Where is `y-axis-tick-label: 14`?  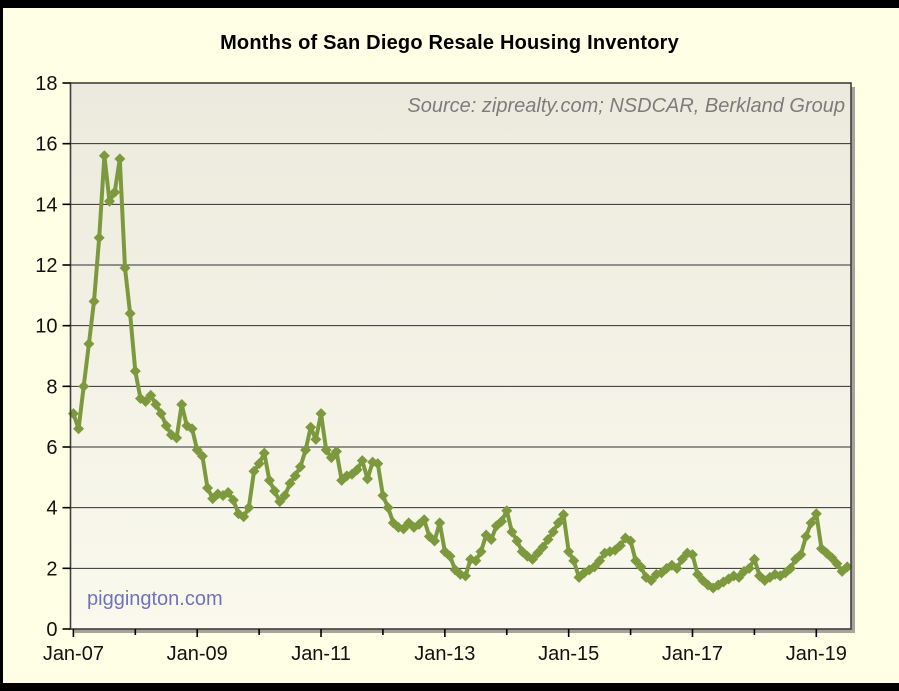
y-axis-tick-label: 14 is located at coordinates (46, 205).